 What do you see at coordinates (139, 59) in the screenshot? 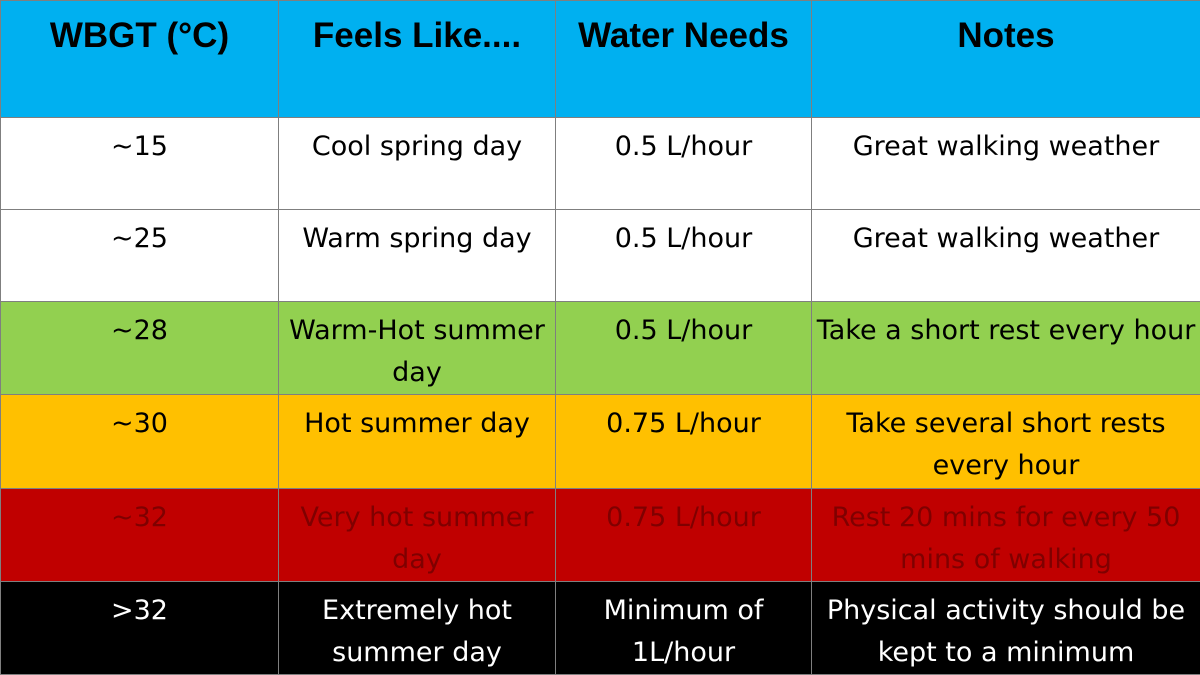
I see `header-wbgt: WBGT (°C)` at bounding box center [139, 59].